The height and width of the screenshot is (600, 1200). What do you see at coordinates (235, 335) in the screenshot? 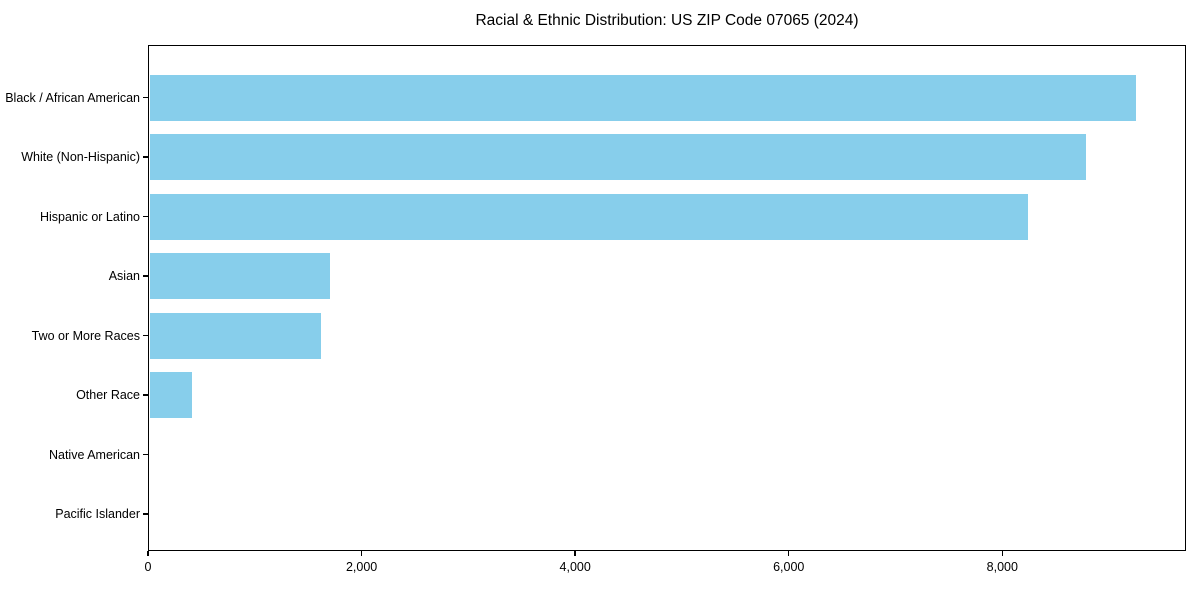
I see `bar-two-or-more-races` at bounding box center [235, 335].